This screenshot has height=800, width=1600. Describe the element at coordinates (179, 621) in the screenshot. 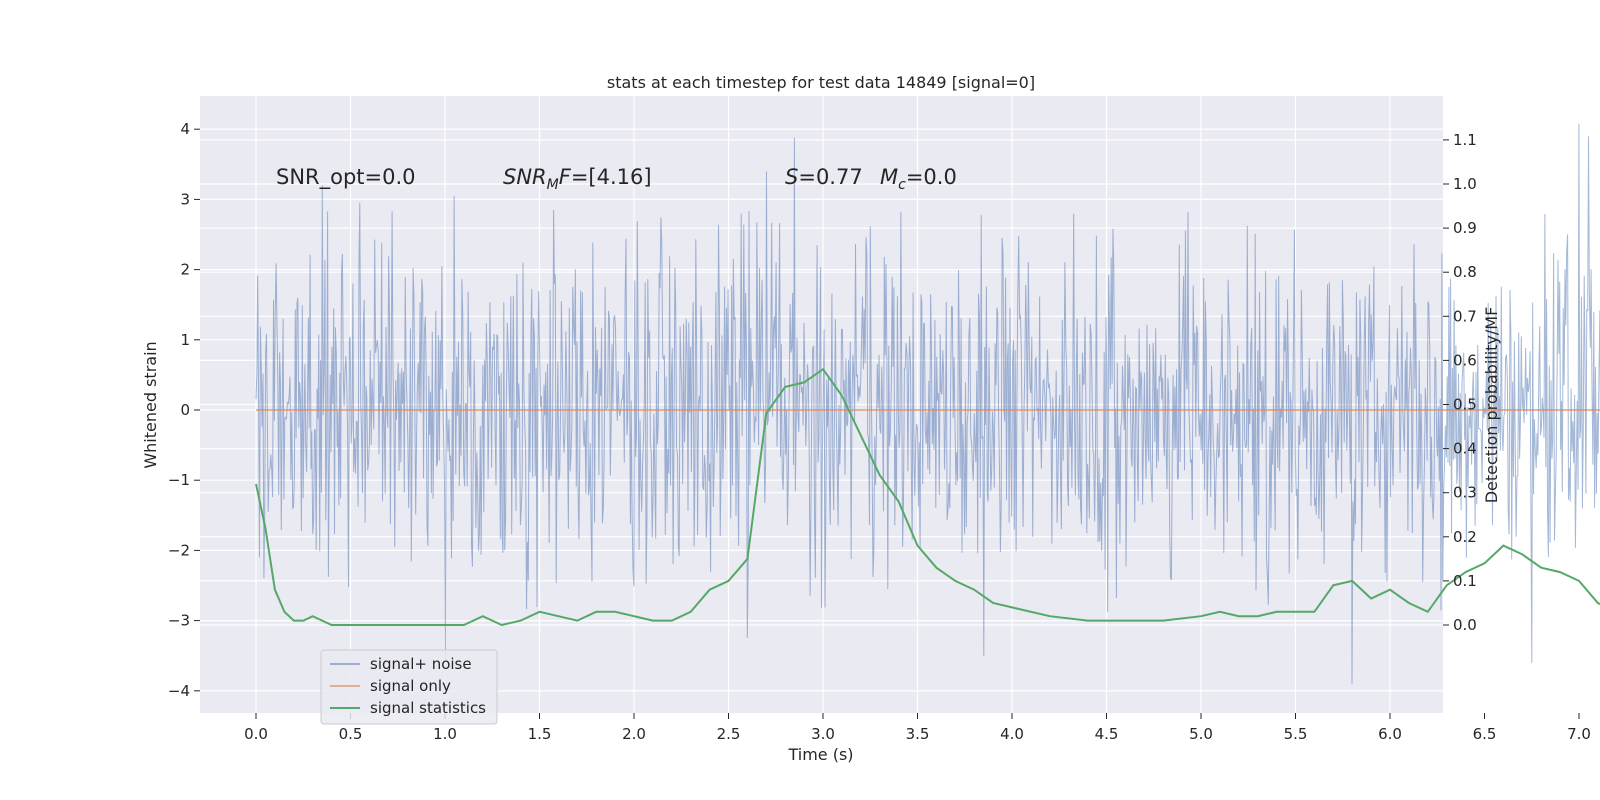

I see `y-tick-label: −3` at that location.